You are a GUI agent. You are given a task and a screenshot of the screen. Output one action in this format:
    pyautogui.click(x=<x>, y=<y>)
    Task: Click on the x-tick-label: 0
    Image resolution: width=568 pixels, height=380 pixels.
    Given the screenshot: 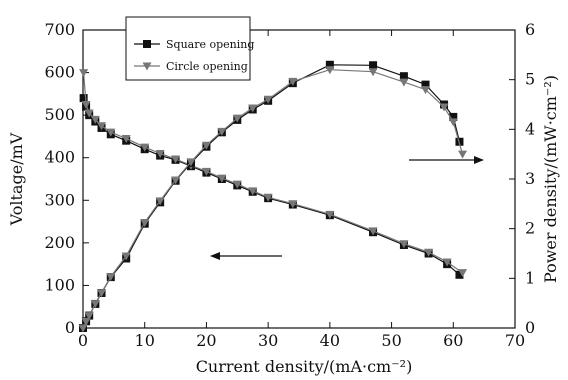 What is the action you would take?
    pyautogui.click(x=83, y=340)
    